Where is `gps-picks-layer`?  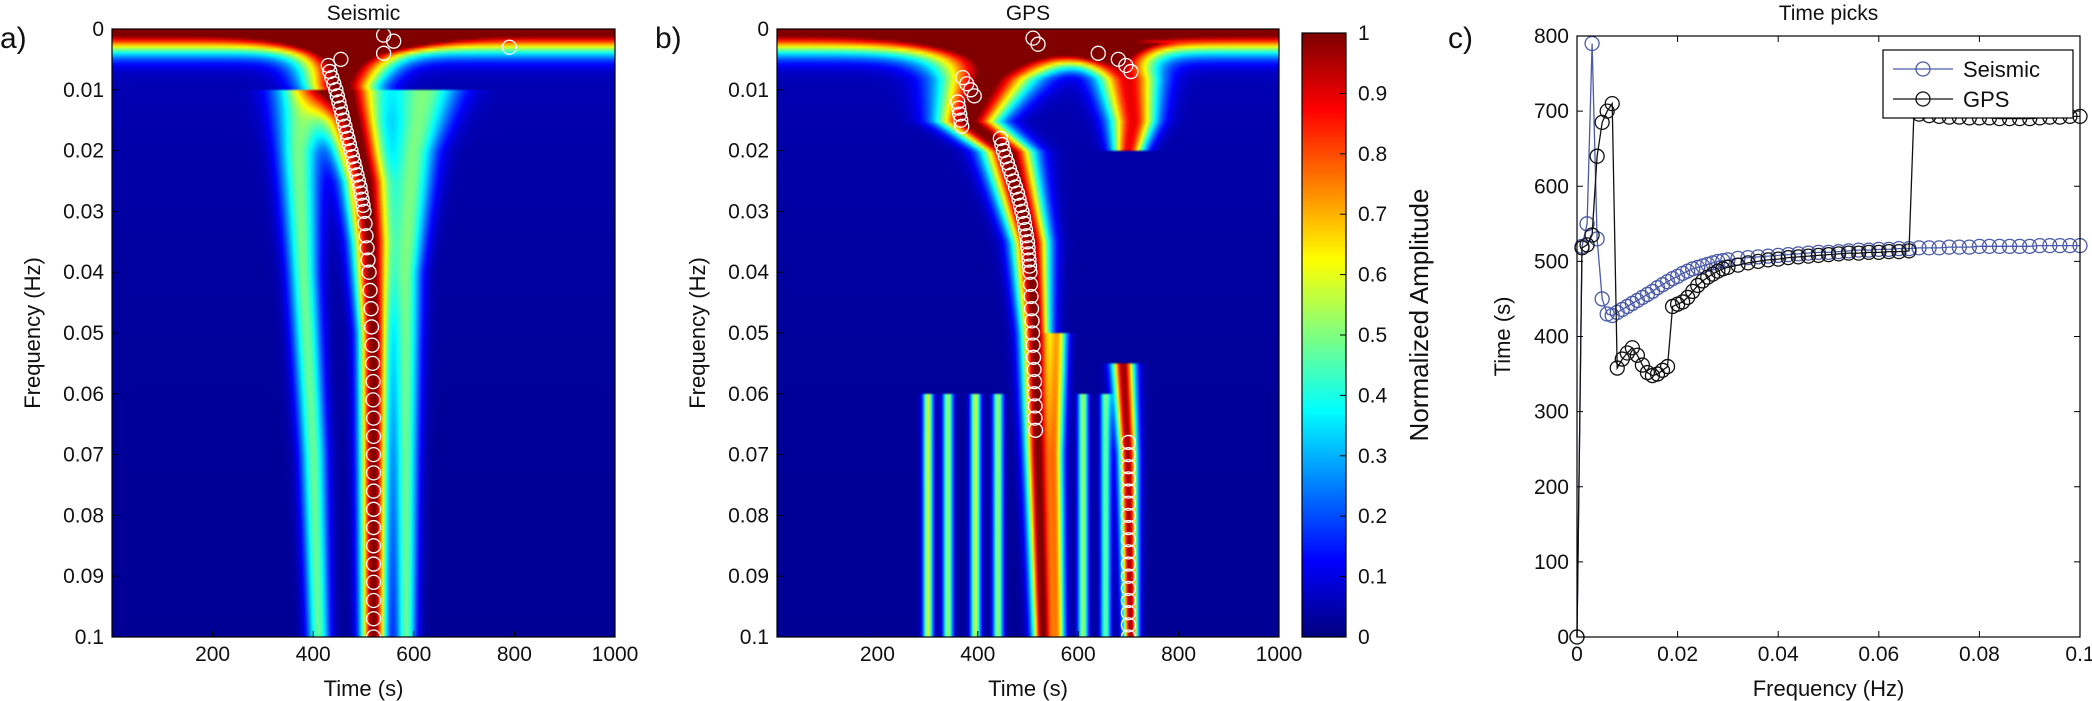
gps-picks-layer is located at coordinates (1044, 337).